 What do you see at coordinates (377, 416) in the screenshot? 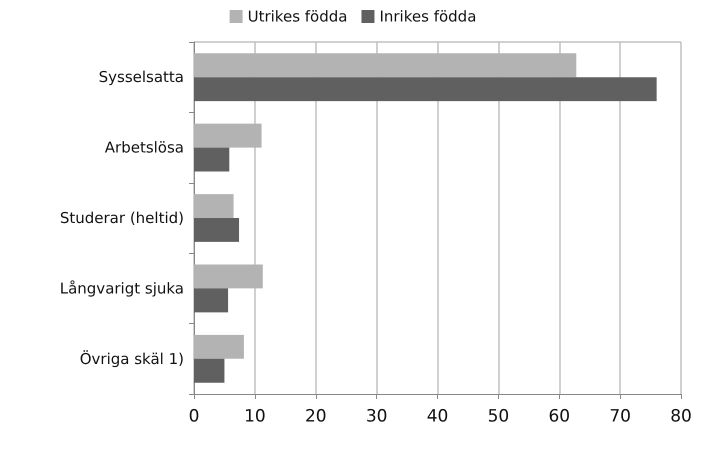
I see `x-tick-label: 30` at bounding box center [377, 416].